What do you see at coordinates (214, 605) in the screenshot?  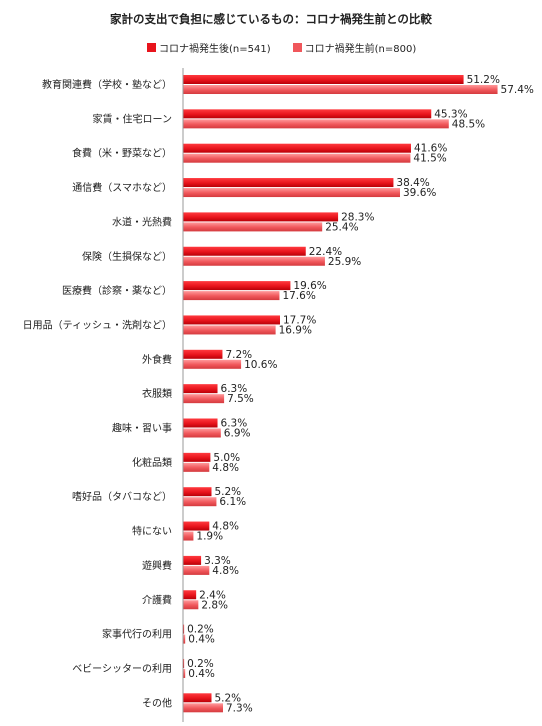 I see `value-label-before: 2.8%` at bounding box center [214, 605].